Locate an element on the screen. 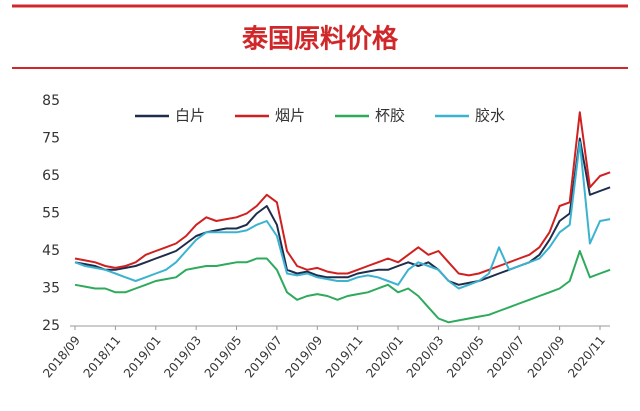 The width and height of the screenshot is (640, 411). y-tick-label: 45 is located at coordinates (51, 251).